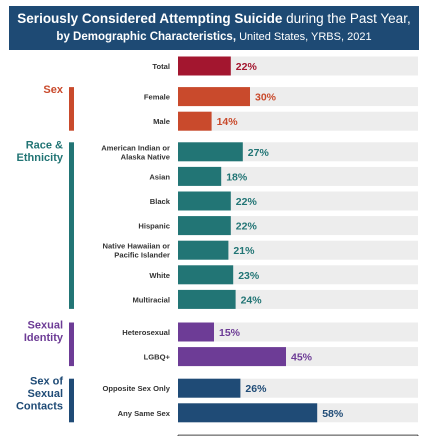 This screenshot has width=427, height=436. I want to click on category-label-multiracial: Multiracial, so click(151, 299).